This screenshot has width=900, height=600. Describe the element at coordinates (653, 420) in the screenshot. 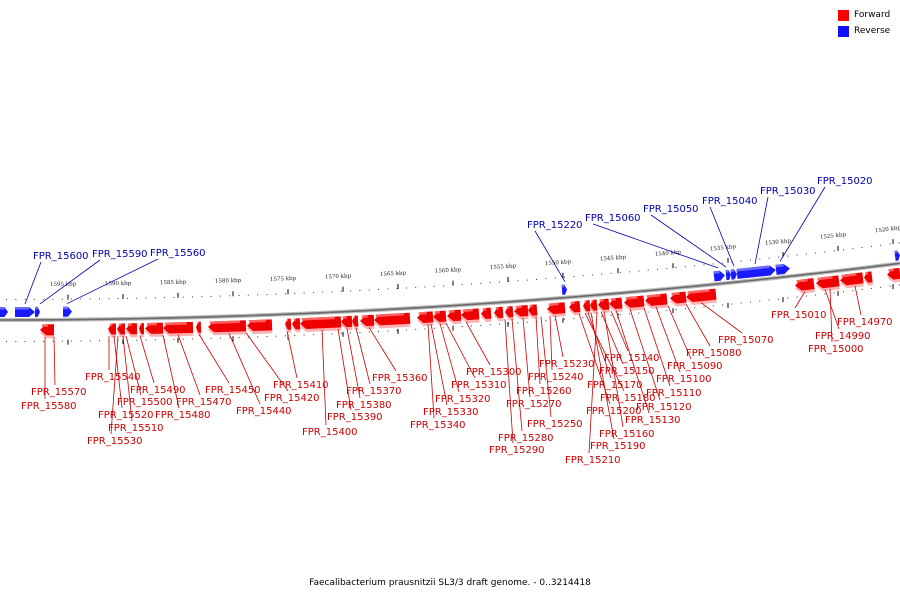

I see `forward-gene-label: FPR_15130` at that location.